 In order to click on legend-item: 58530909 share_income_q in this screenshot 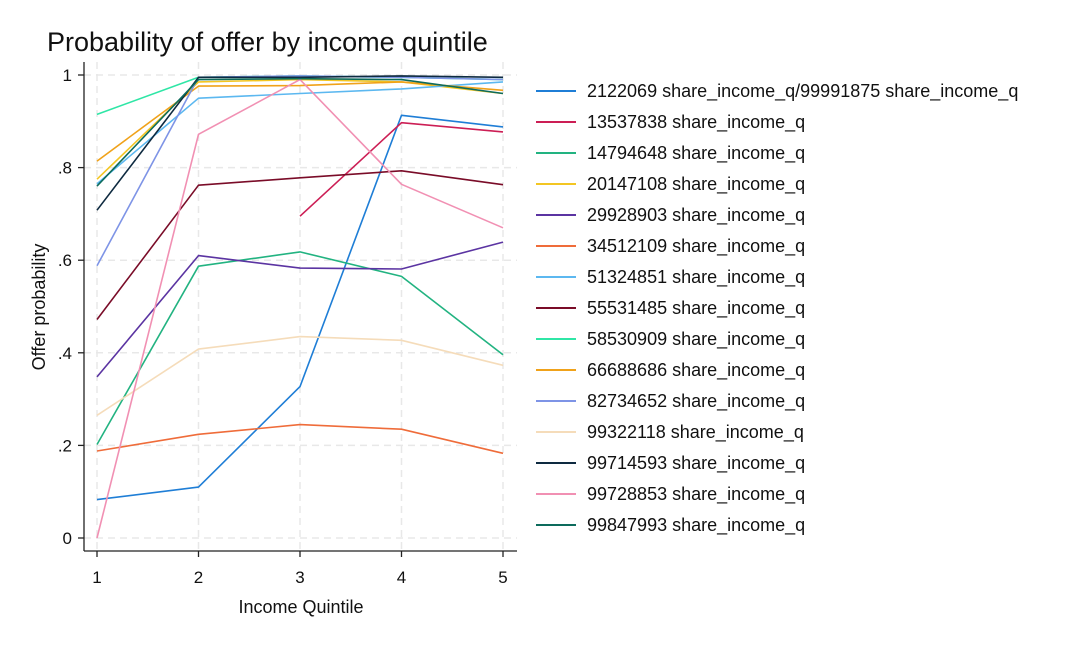, I will do `click(670, 339)`.